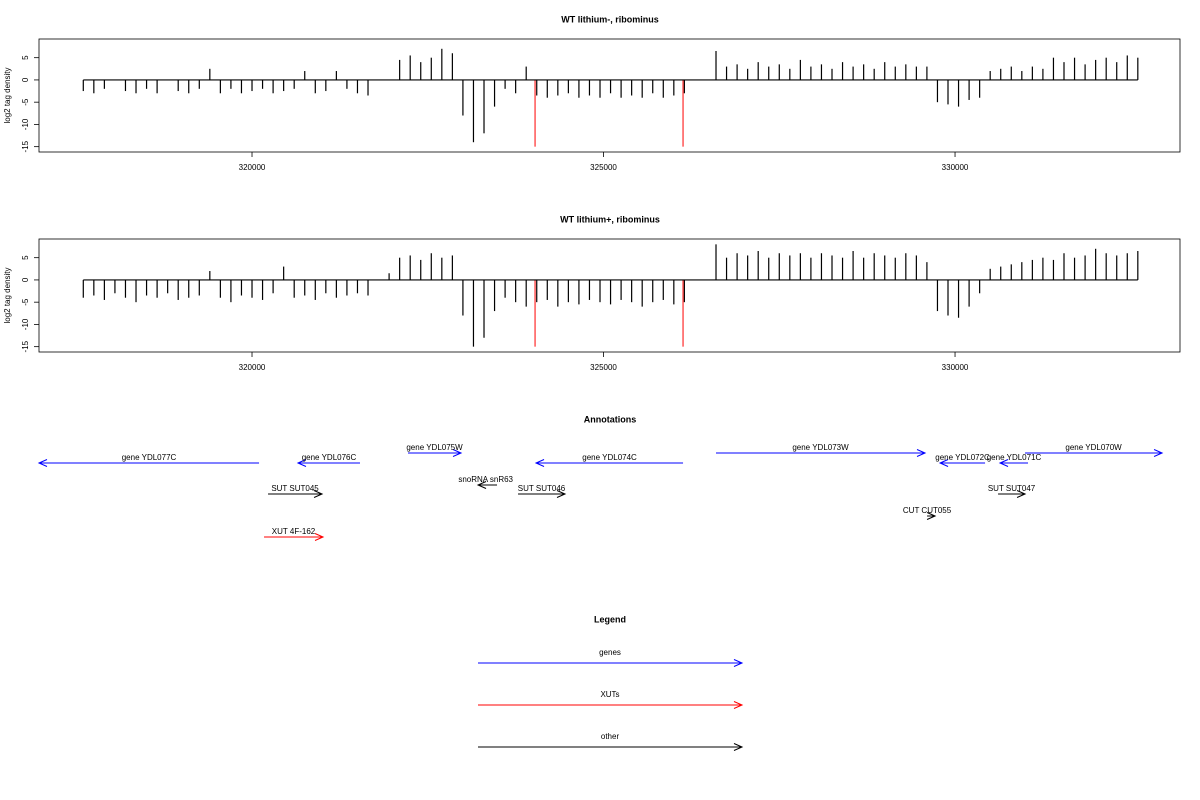 The image size is (1200, 800). What do you see at coordinates (294, 531) in the screenshot?
I see `annotation-label: XUT 4F-162` at bounding box center [294, 531].